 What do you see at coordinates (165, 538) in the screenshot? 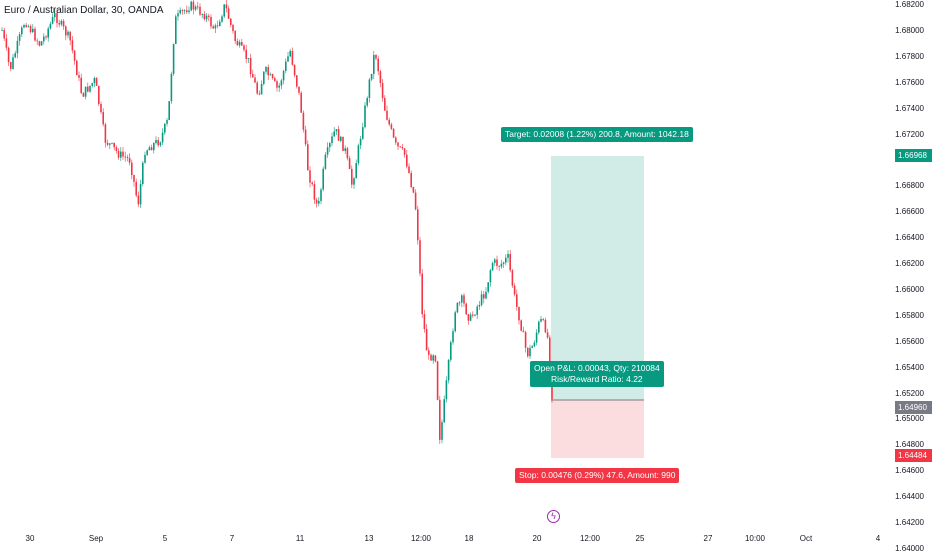
I see `time-tick-label: 5` at bounding box center [165, 538].